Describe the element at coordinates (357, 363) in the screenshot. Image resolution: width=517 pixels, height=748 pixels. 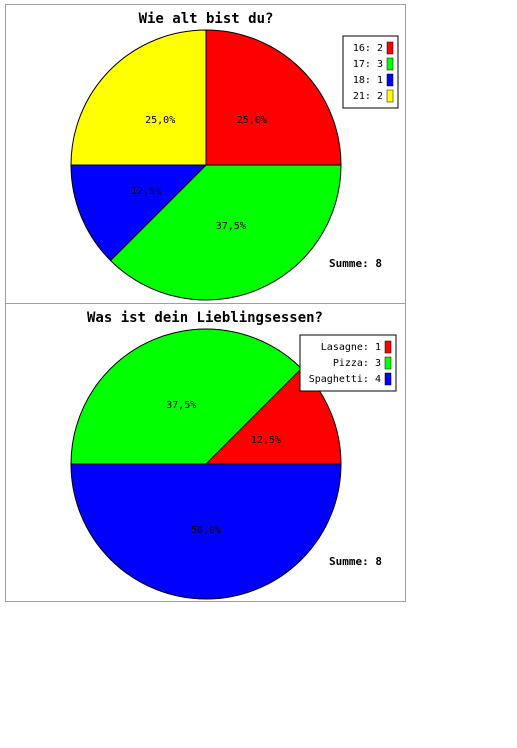
I see `legend-entry: Pizza: 3` at that location.